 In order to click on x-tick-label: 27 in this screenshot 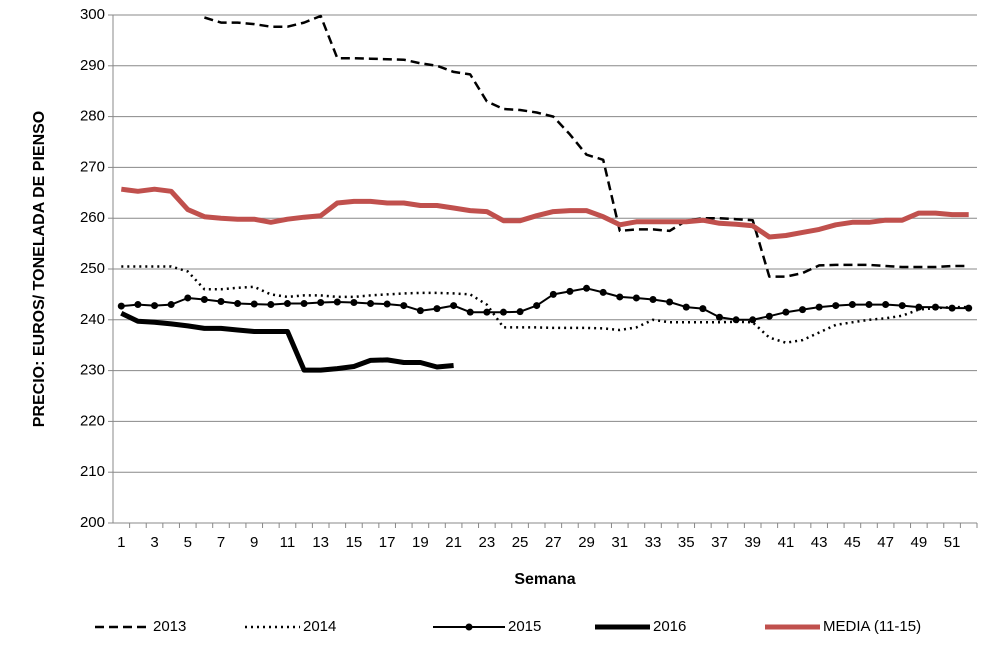, I will do `click(553, 542)`.